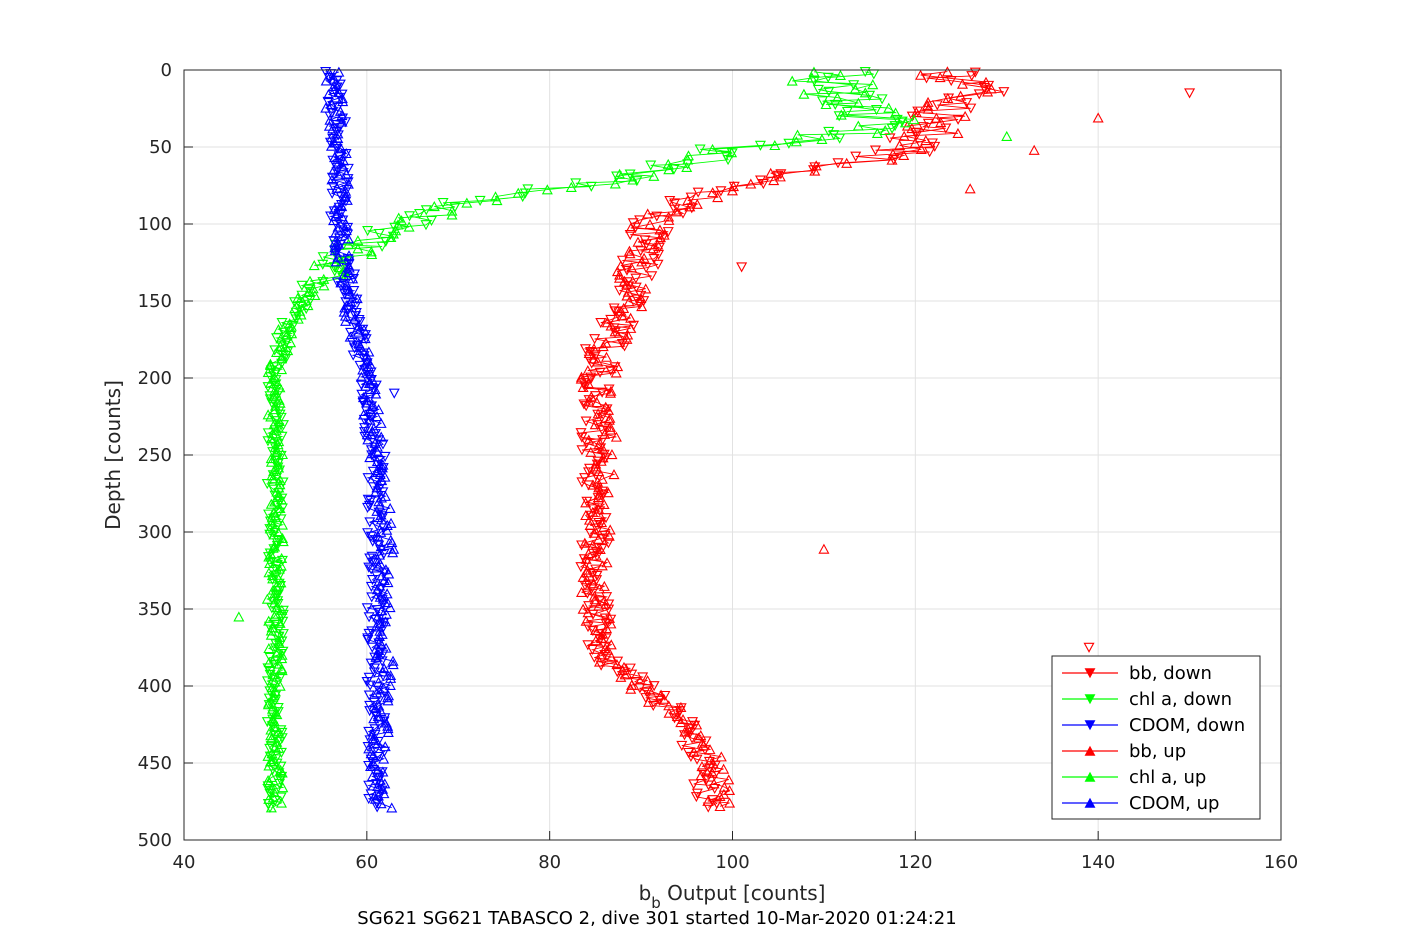 The image size is (1417, 945). I want to click on legend-label: CDOM, up, so click(1174, 803).